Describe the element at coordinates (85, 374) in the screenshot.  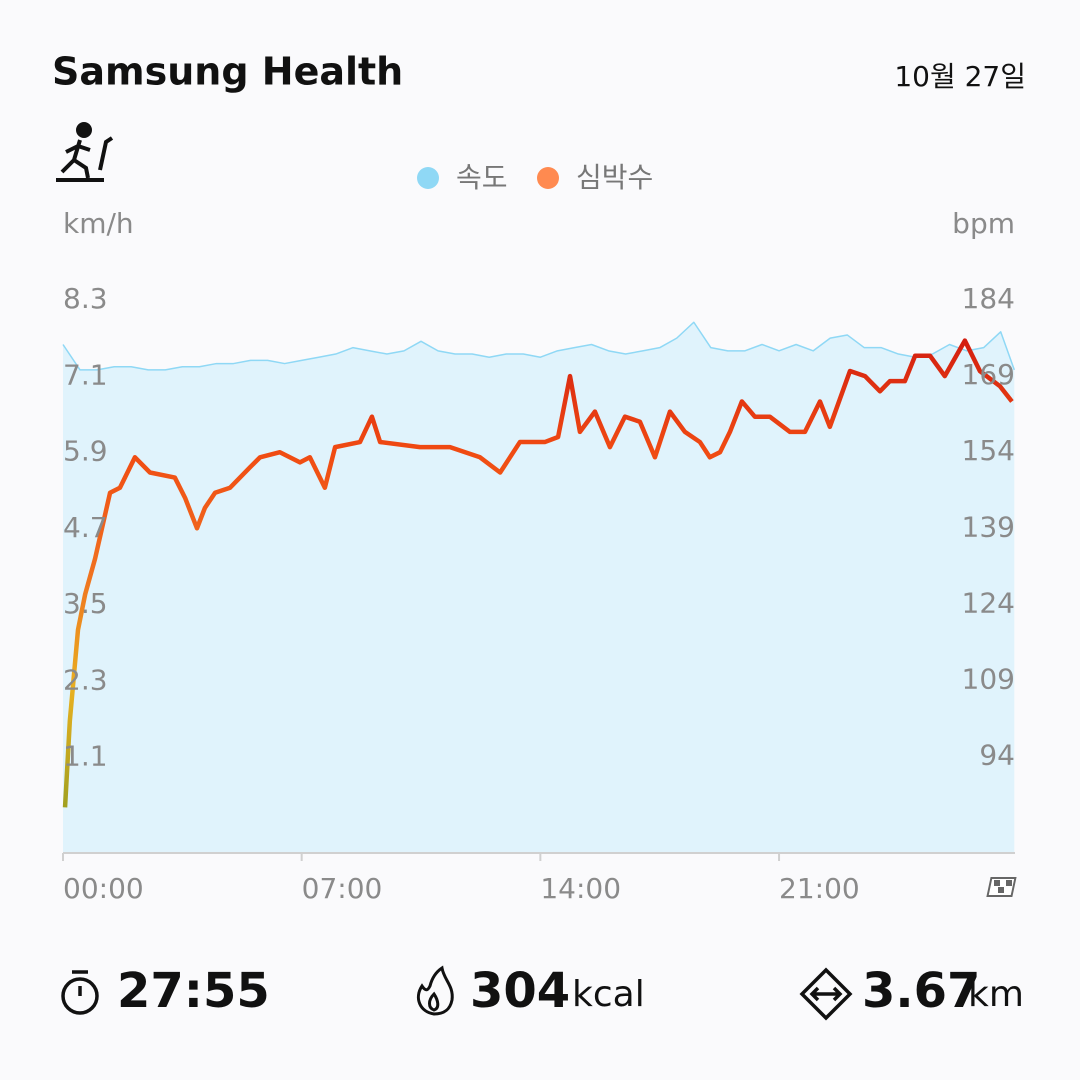
I see `y-tick-label: 7.1` at that location.